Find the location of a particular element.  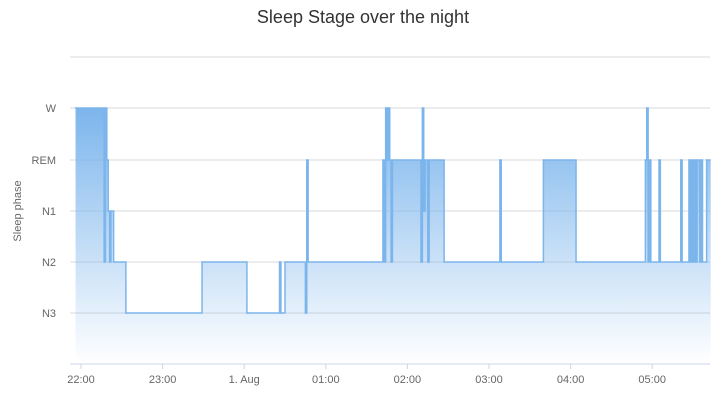

chart-title: Sleep Stage over the night is located at coordinates (363, 17).